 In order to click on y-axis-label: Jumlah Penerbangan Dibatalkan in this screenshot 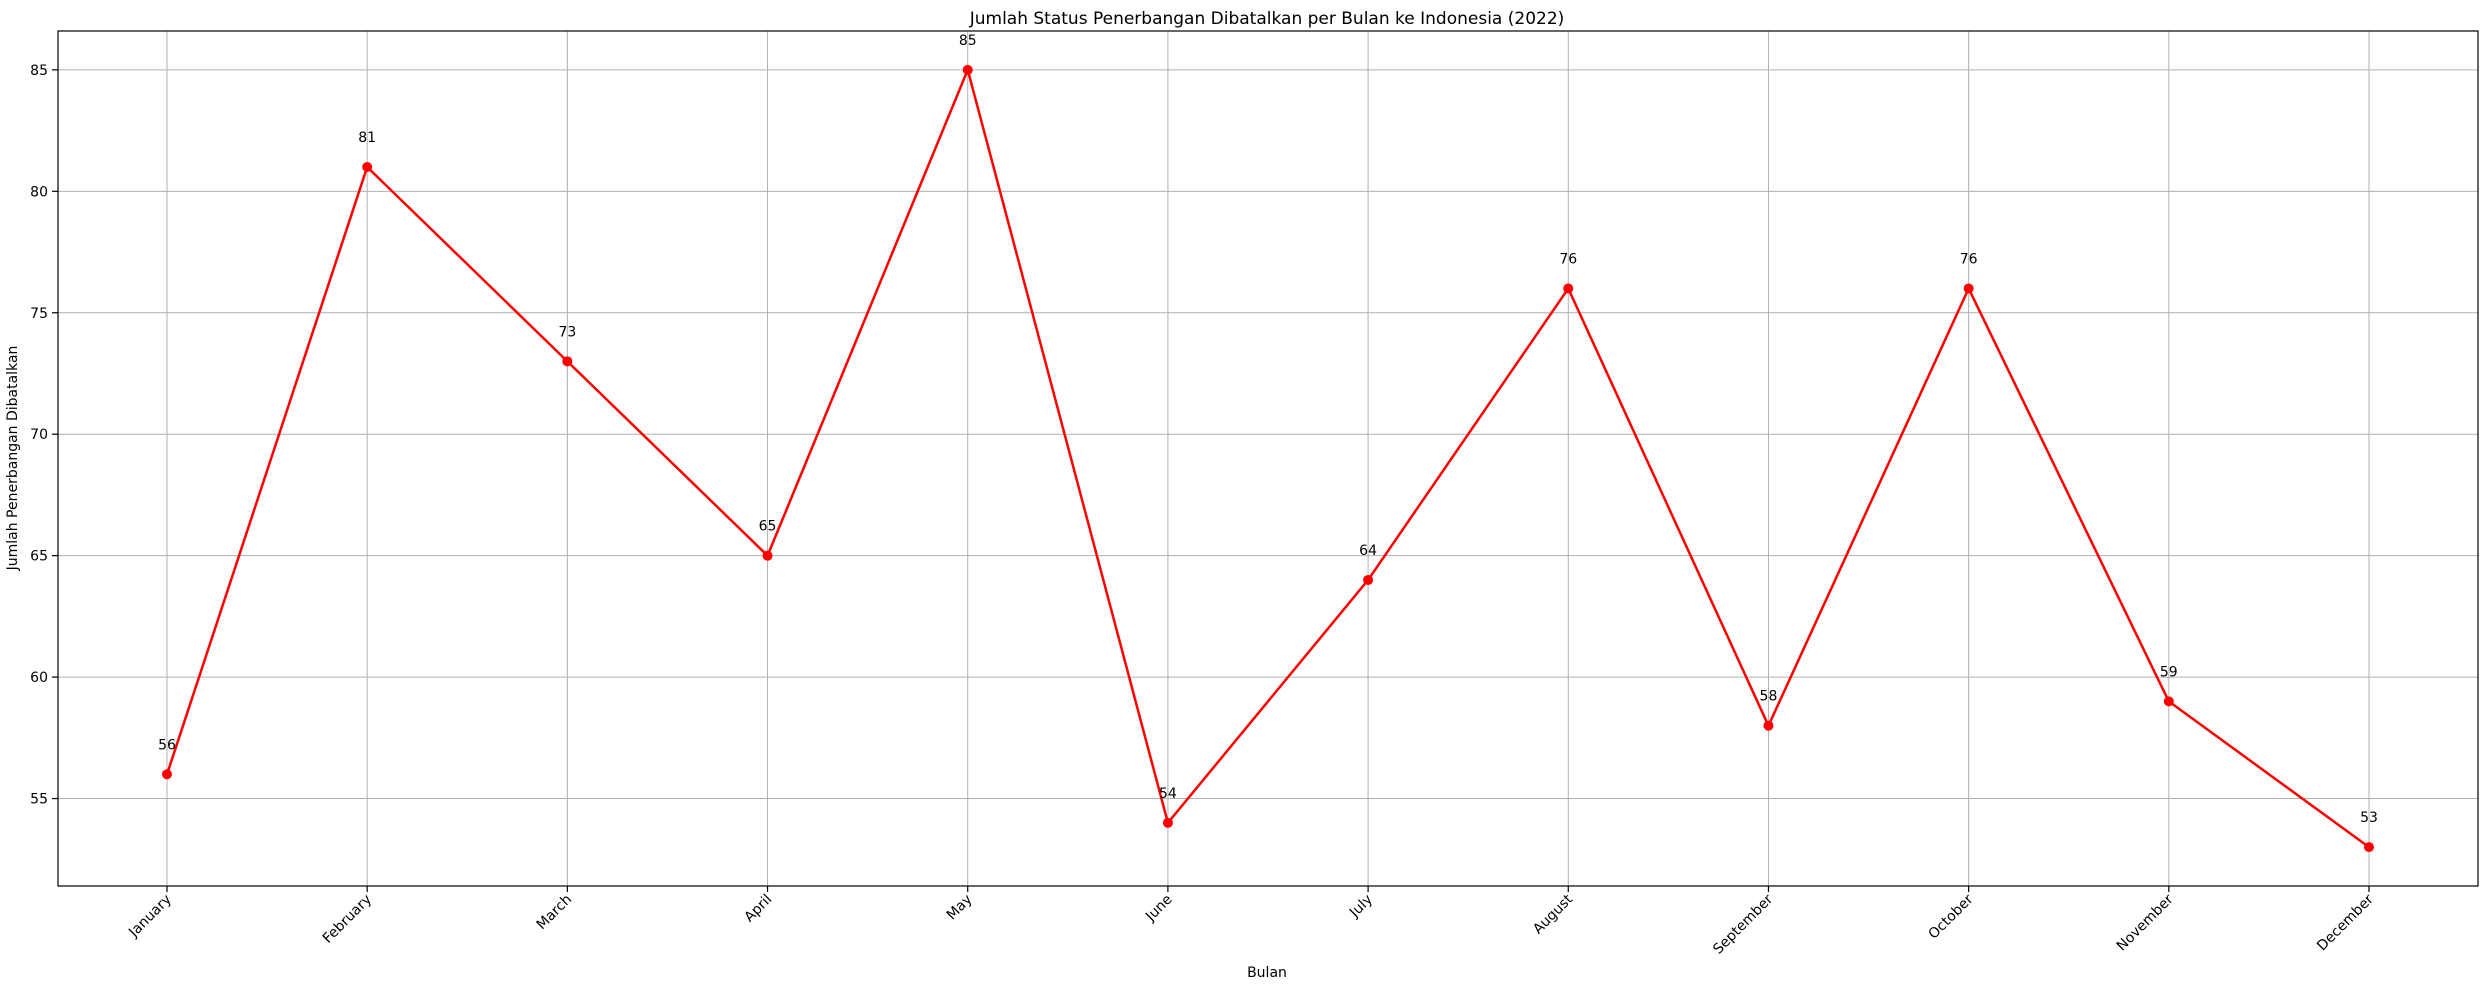, I will do `click(13, 459)`.